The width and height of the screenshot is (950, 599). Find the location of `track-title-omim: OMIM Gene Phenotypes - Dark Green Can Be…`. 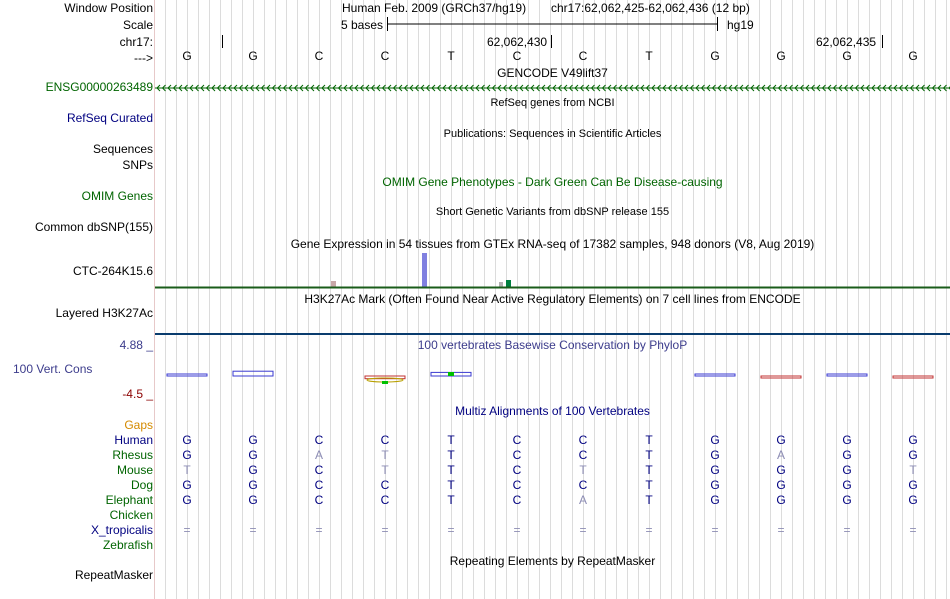

track-title-omim: OMIM Gene Phenotypes - Dark Green Can Be… is located at coordinates (552, 182).